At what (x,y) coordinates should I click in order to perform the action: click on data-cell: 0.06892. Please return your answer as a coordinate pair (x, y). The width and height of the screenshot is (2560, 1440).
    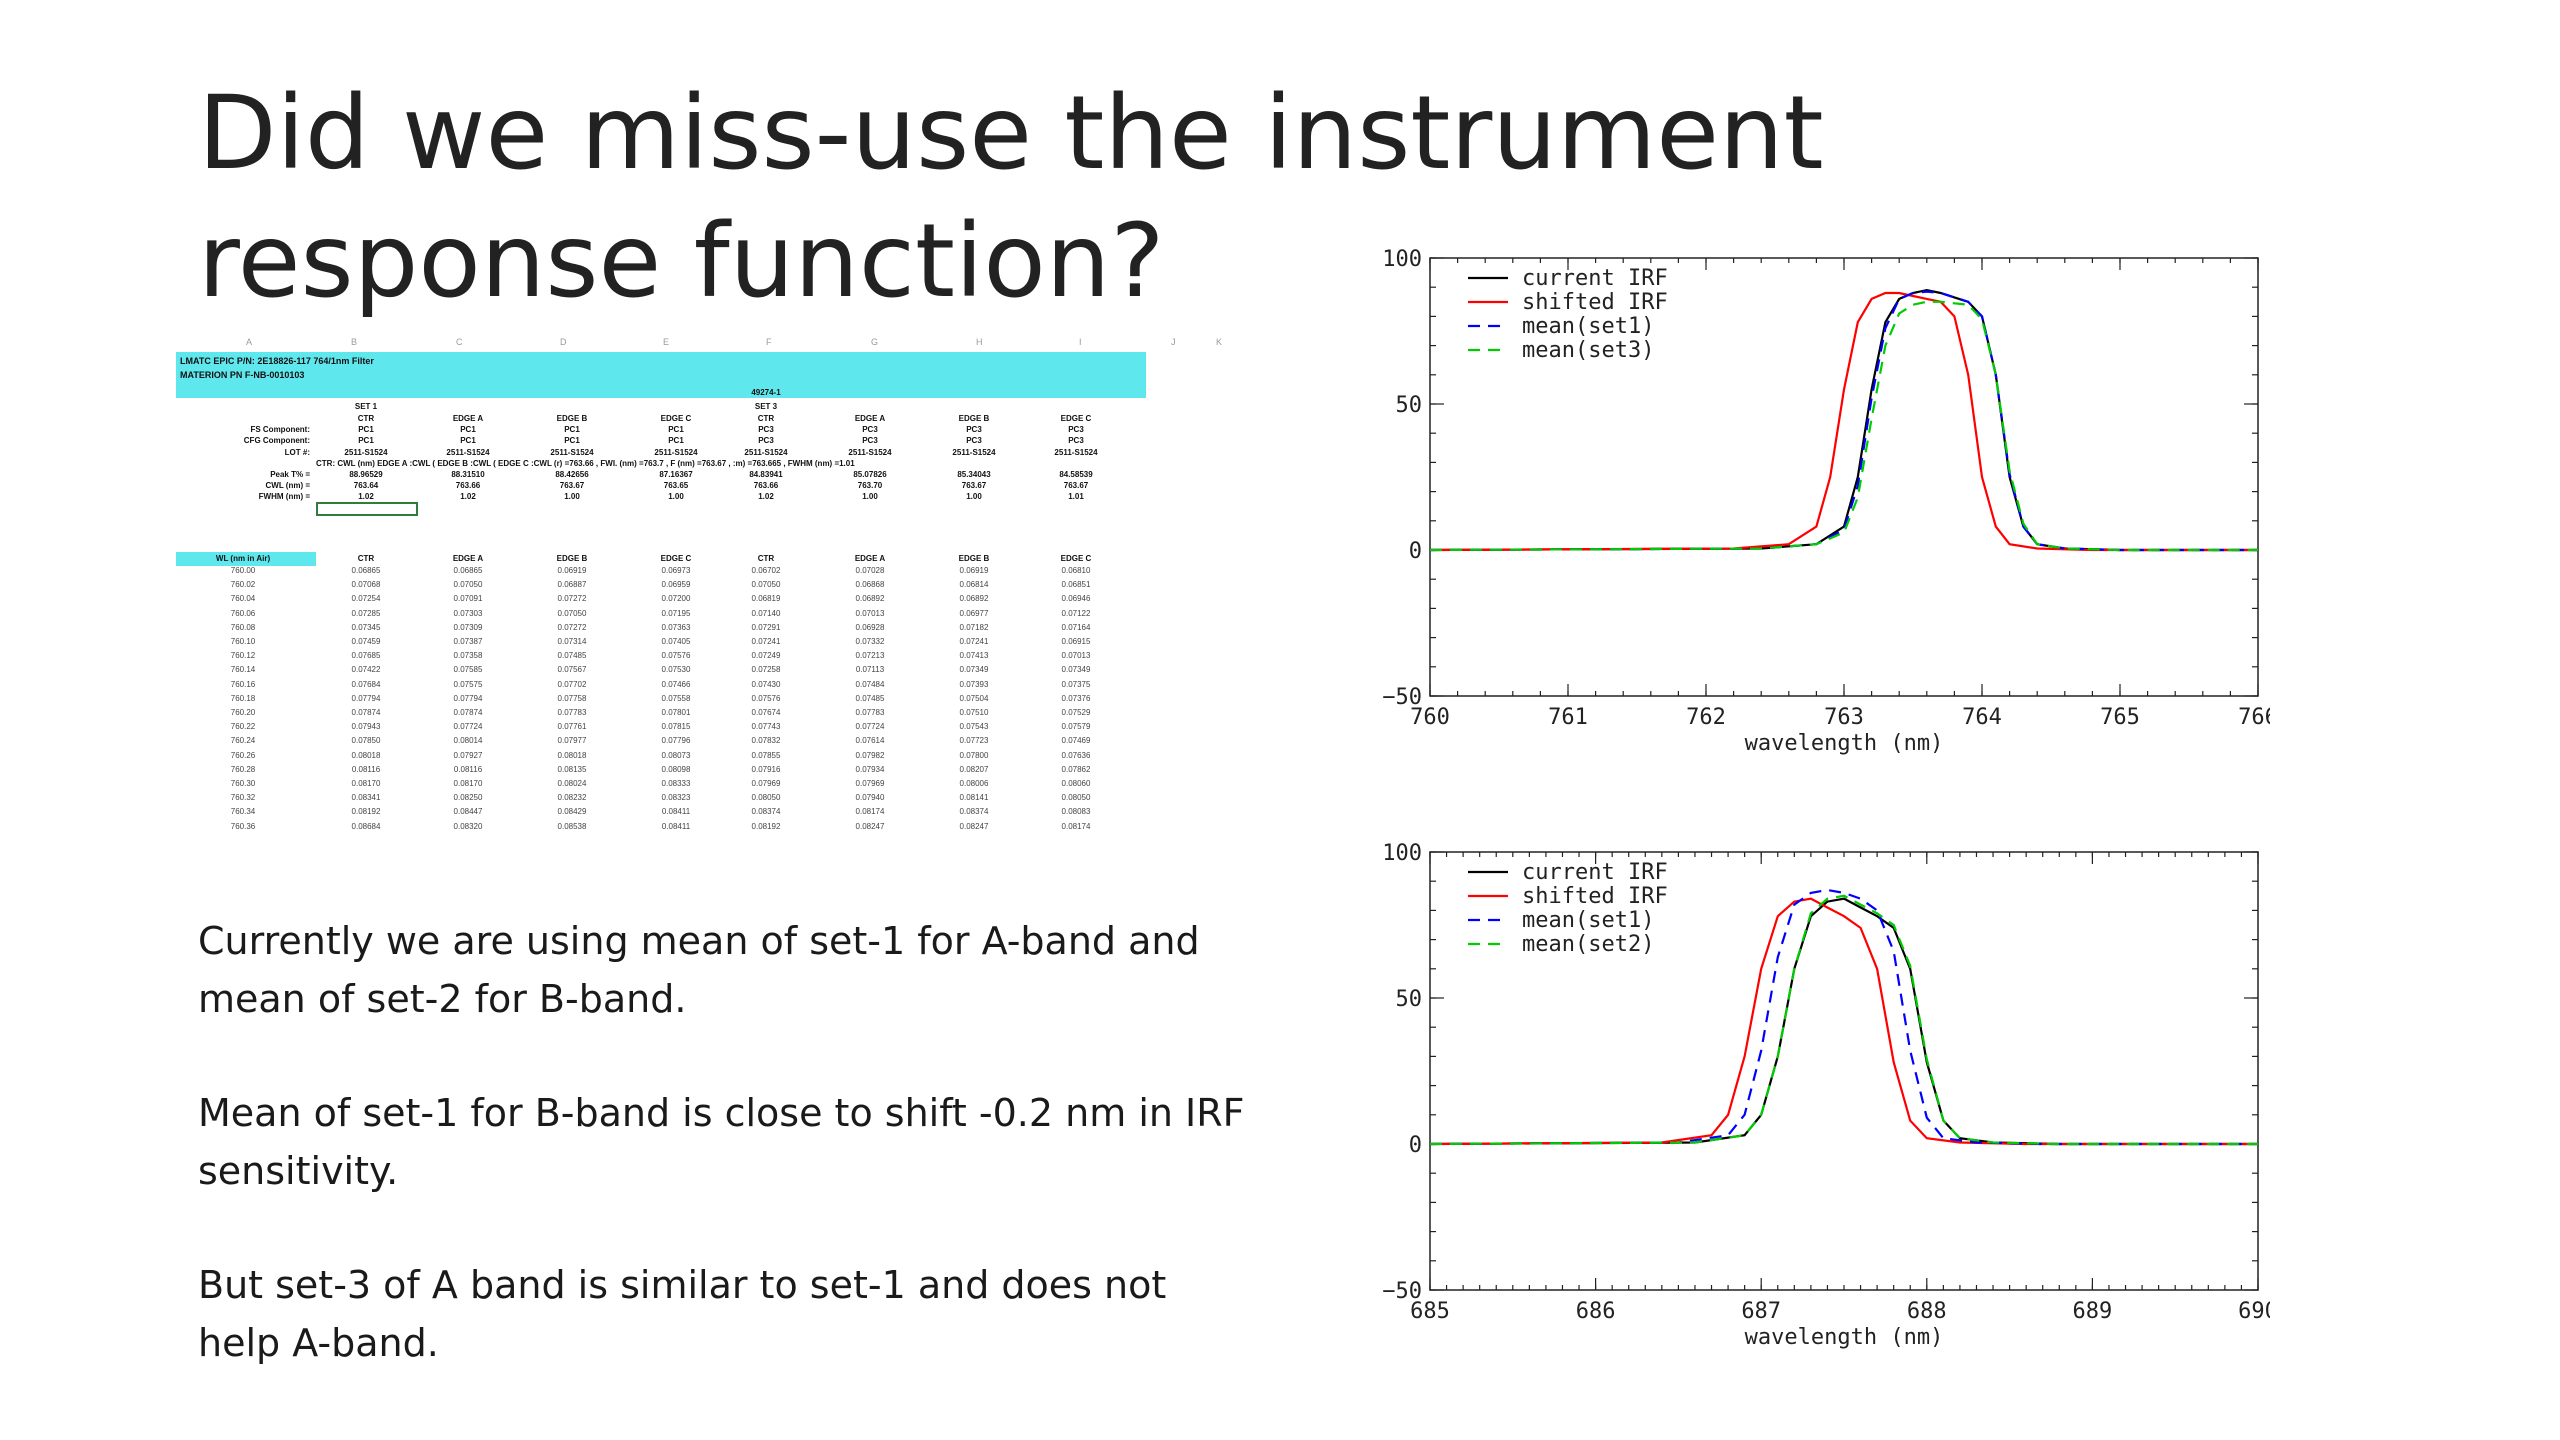
    Looking at the image, I should click on (870, 599).